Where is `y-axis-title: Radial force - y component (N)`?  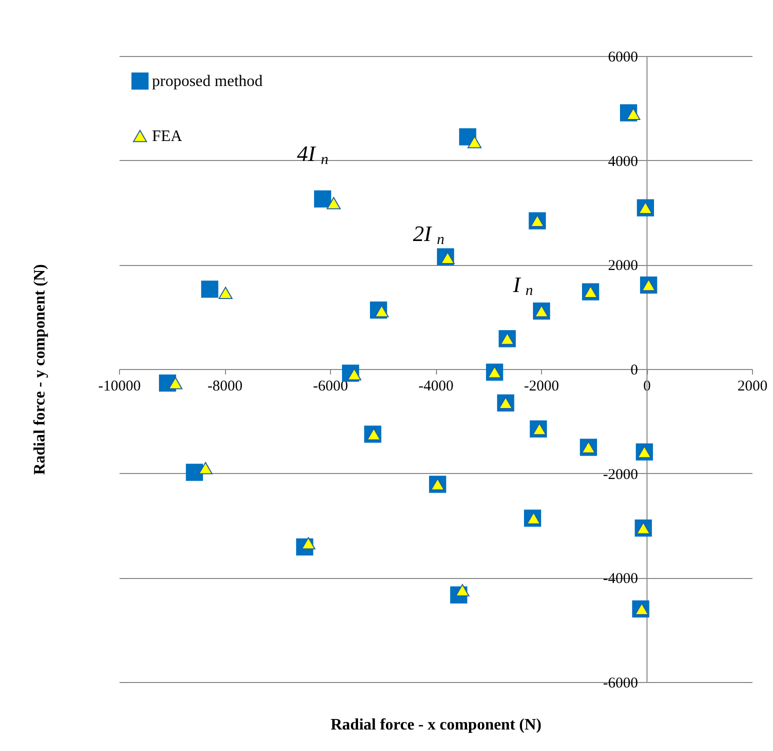 y-axis-title: Radial force - y component (N) is located at coordinates (40, 369).